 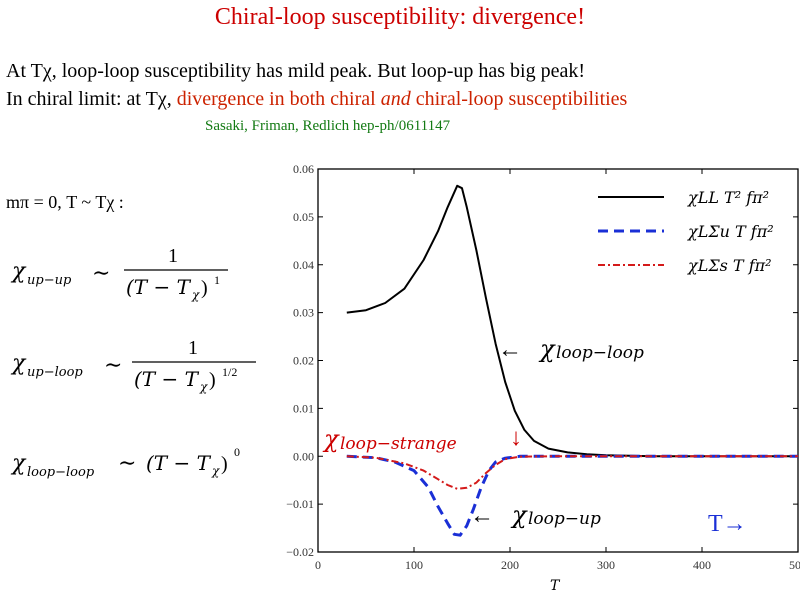 What do you see at coordinates (229, 372) in the screenshot?
I see `formula-up-loop-exp: 1/2` at bounding box center [229, 372].